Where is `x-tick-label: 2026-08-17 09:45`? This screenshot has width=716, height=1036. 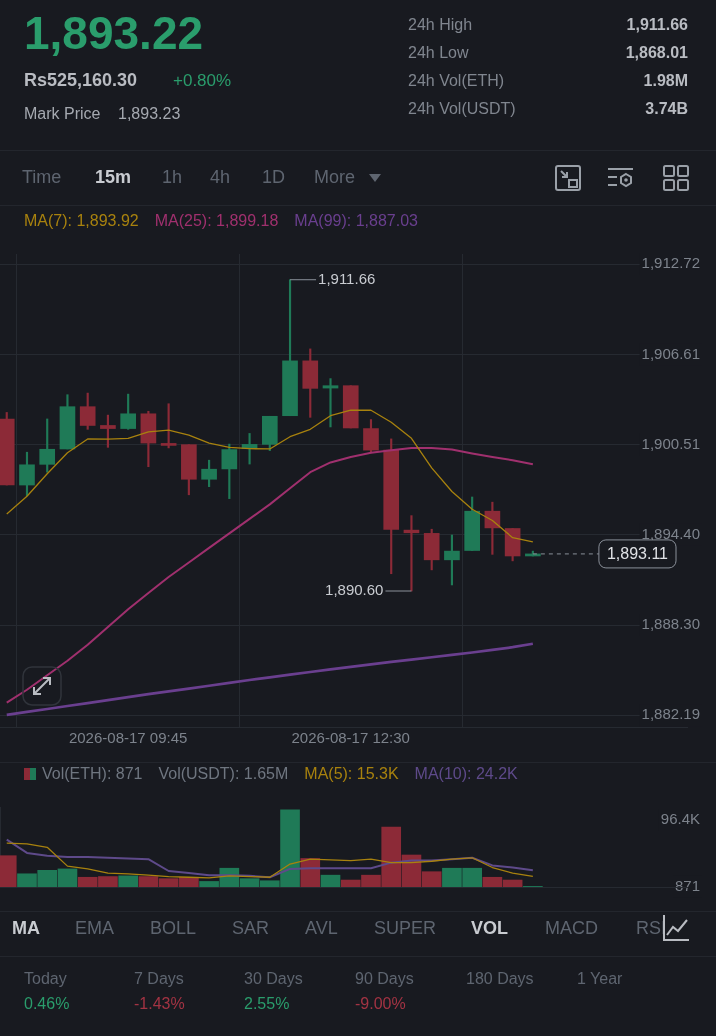
x-tick-label: 2026-08-17 09:45 is located at coordinates (128, 738).